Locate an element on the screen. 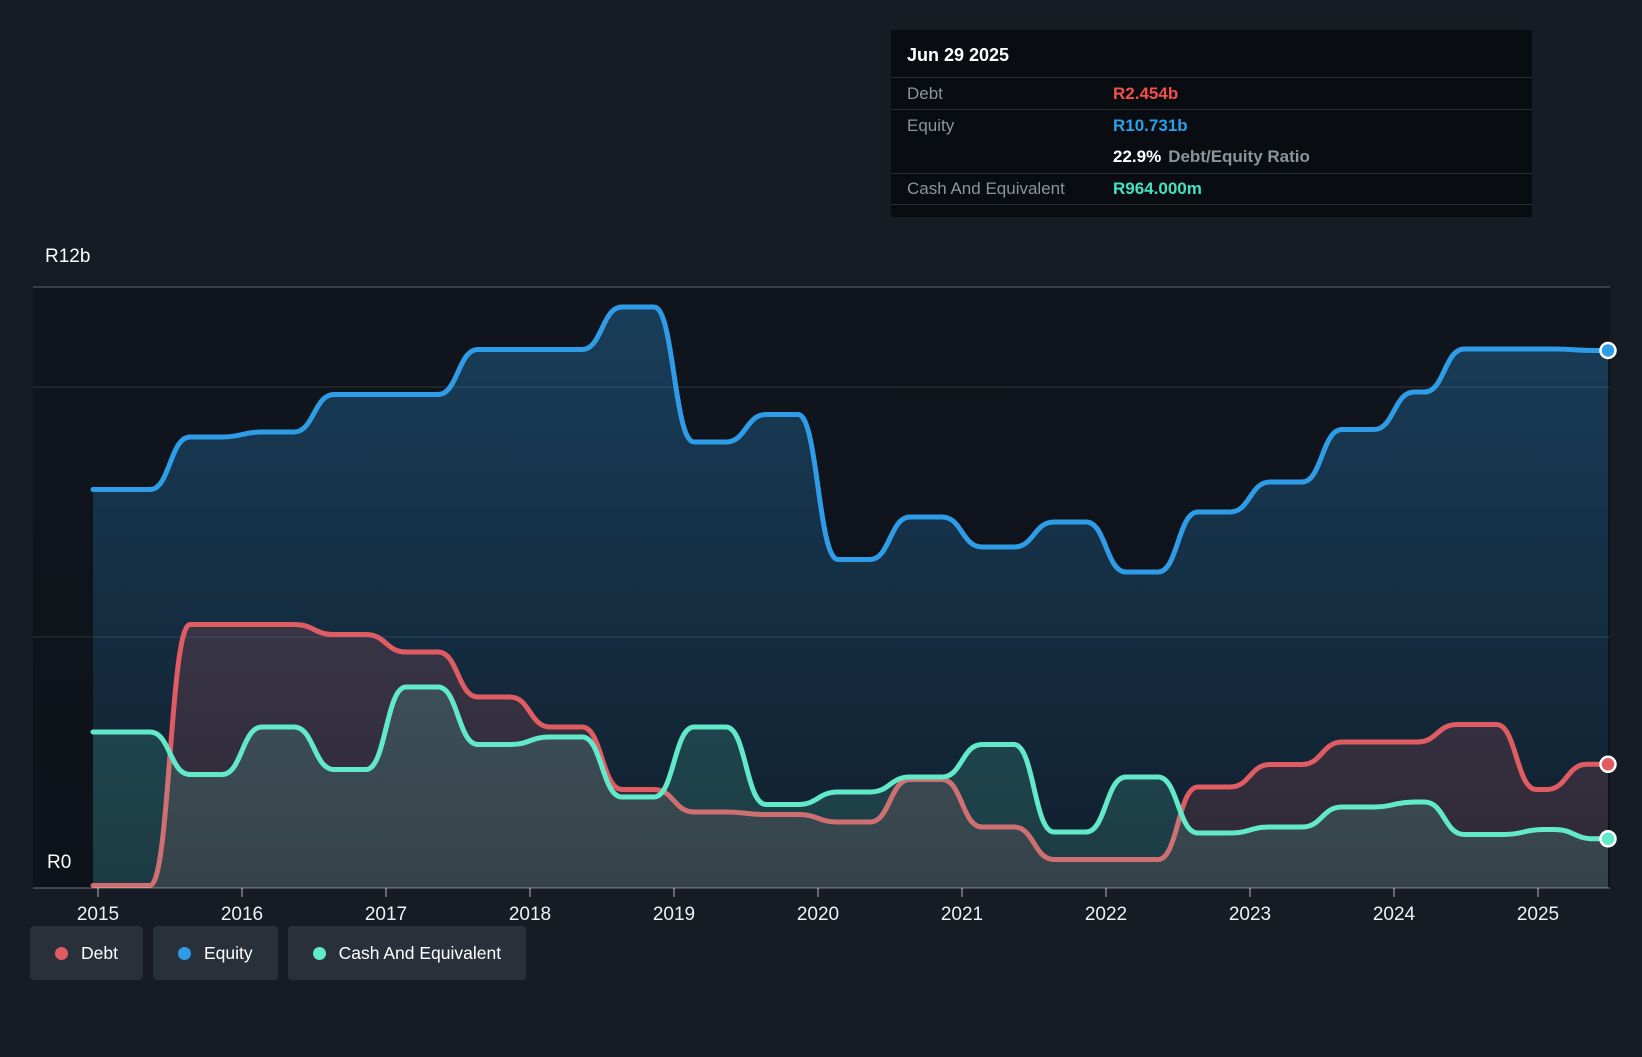  equity-endpoint-dot is located at coordinates (1608, 350).